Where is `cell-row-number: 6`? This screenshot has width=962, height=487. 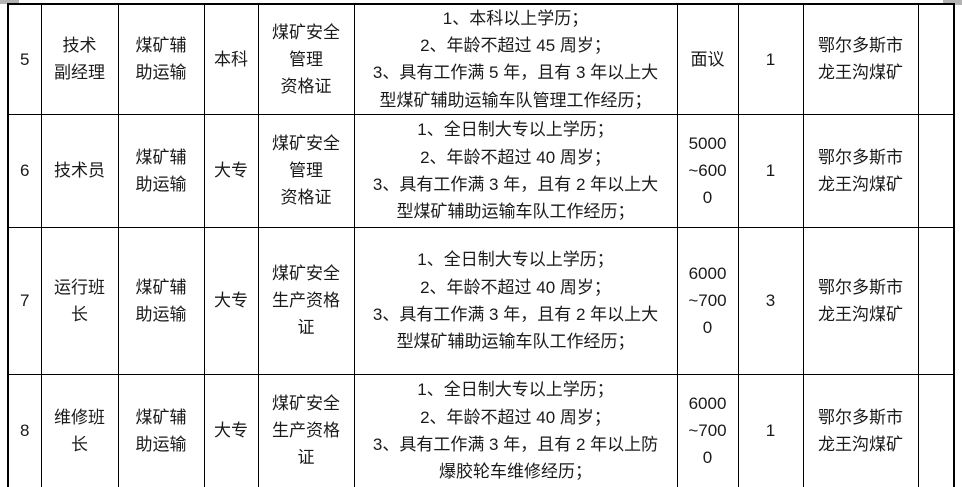 cell-row-number: 6 is located at coordinates (24, 170).